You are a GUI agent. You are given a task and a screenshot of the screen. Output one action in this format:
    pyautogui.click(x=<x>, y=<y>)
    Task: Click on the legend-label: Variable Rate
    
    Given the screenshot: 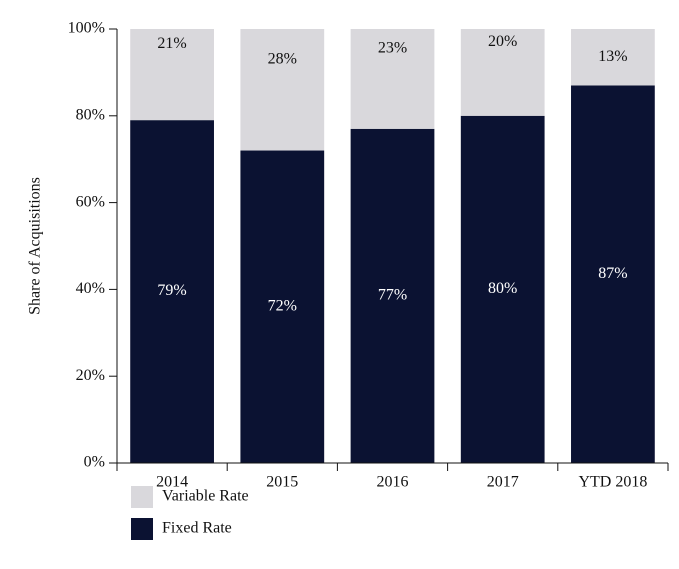 What is the action you would take?
    pyautogui.click(x=205, y=496)
    